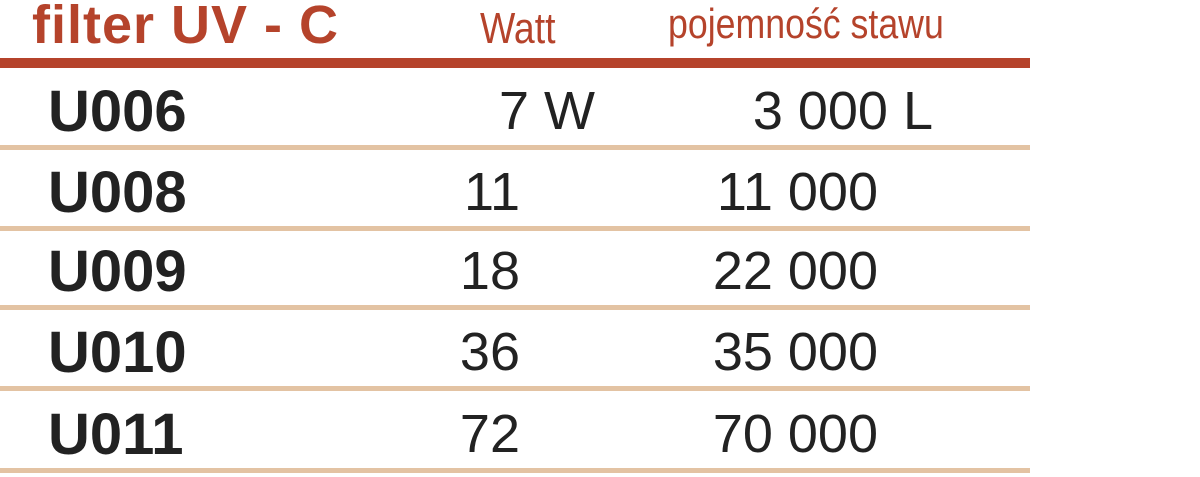  What do you see at coordinates (117, 111) in the screenshot?
I see `model-code: U006` at bounding box center [117, 111].